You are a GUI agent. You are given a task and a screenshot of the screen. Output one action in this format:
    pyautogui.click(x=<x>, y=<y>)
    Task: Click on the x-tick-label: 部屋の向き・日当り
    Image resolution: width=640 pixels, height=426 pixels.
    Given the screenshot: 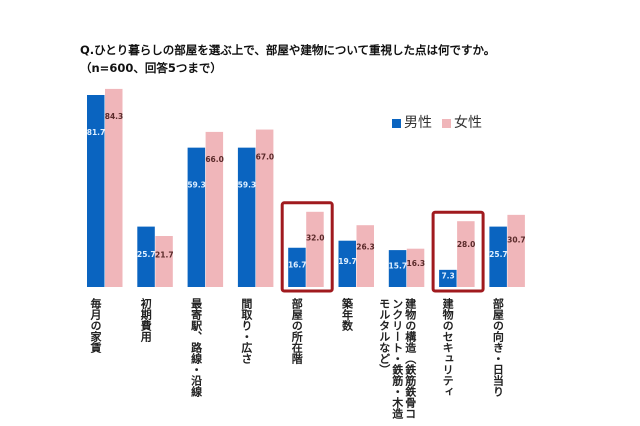 What is the action you would take?
    pyautogui.click(x=498, y=347)
    